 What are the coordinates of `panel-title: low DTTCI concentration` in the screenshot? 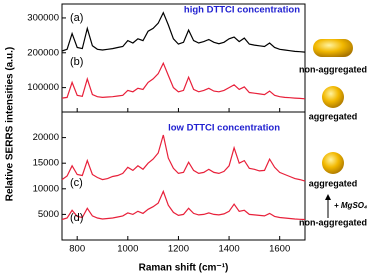 It's located at (224, 128).